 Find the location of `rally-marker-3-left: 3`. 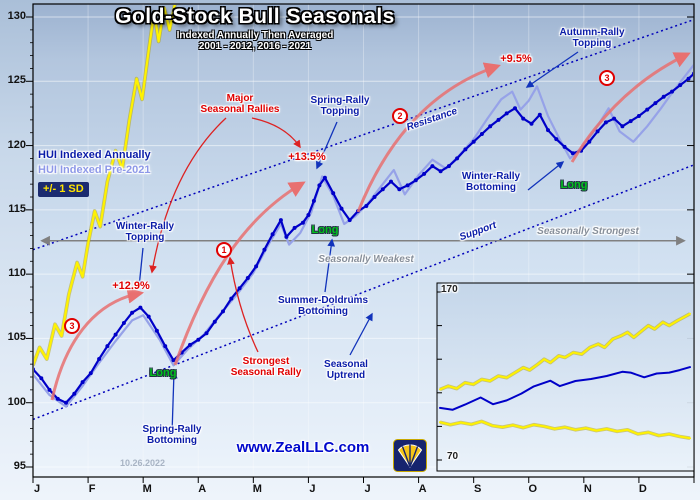

rally-marker-3-left: 3 is located at coordinates (72, 326).